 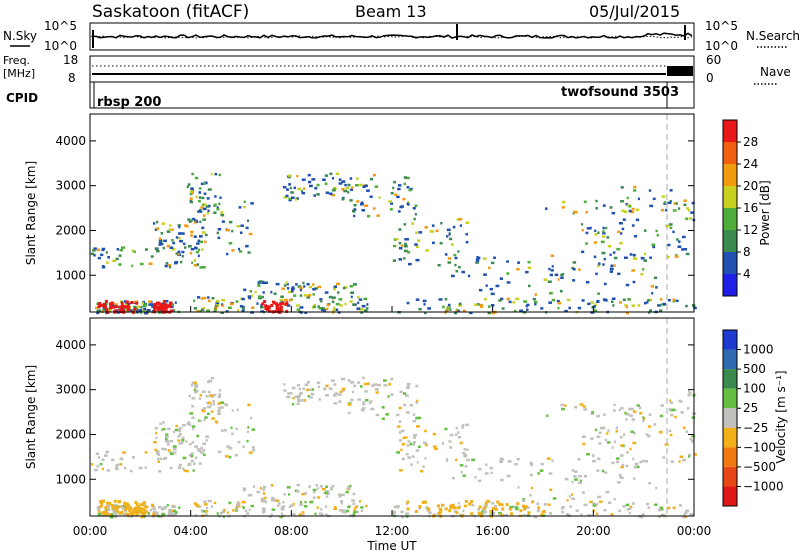 What do you see at coordinates (392, 531) in the screenshot?
I see `x-tick-label: 12:00` at bounding box center [392, 531].